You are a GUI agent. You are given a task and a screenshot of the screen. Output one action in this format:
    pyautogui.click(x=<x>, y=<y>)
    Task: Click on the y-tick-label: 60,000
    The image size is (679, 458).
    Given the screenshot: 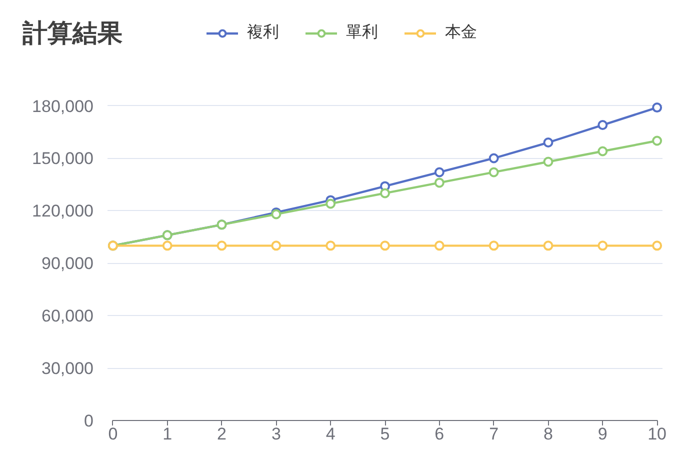 What is the action you would take?
    pyautogui.click(x=68, y=316)
    